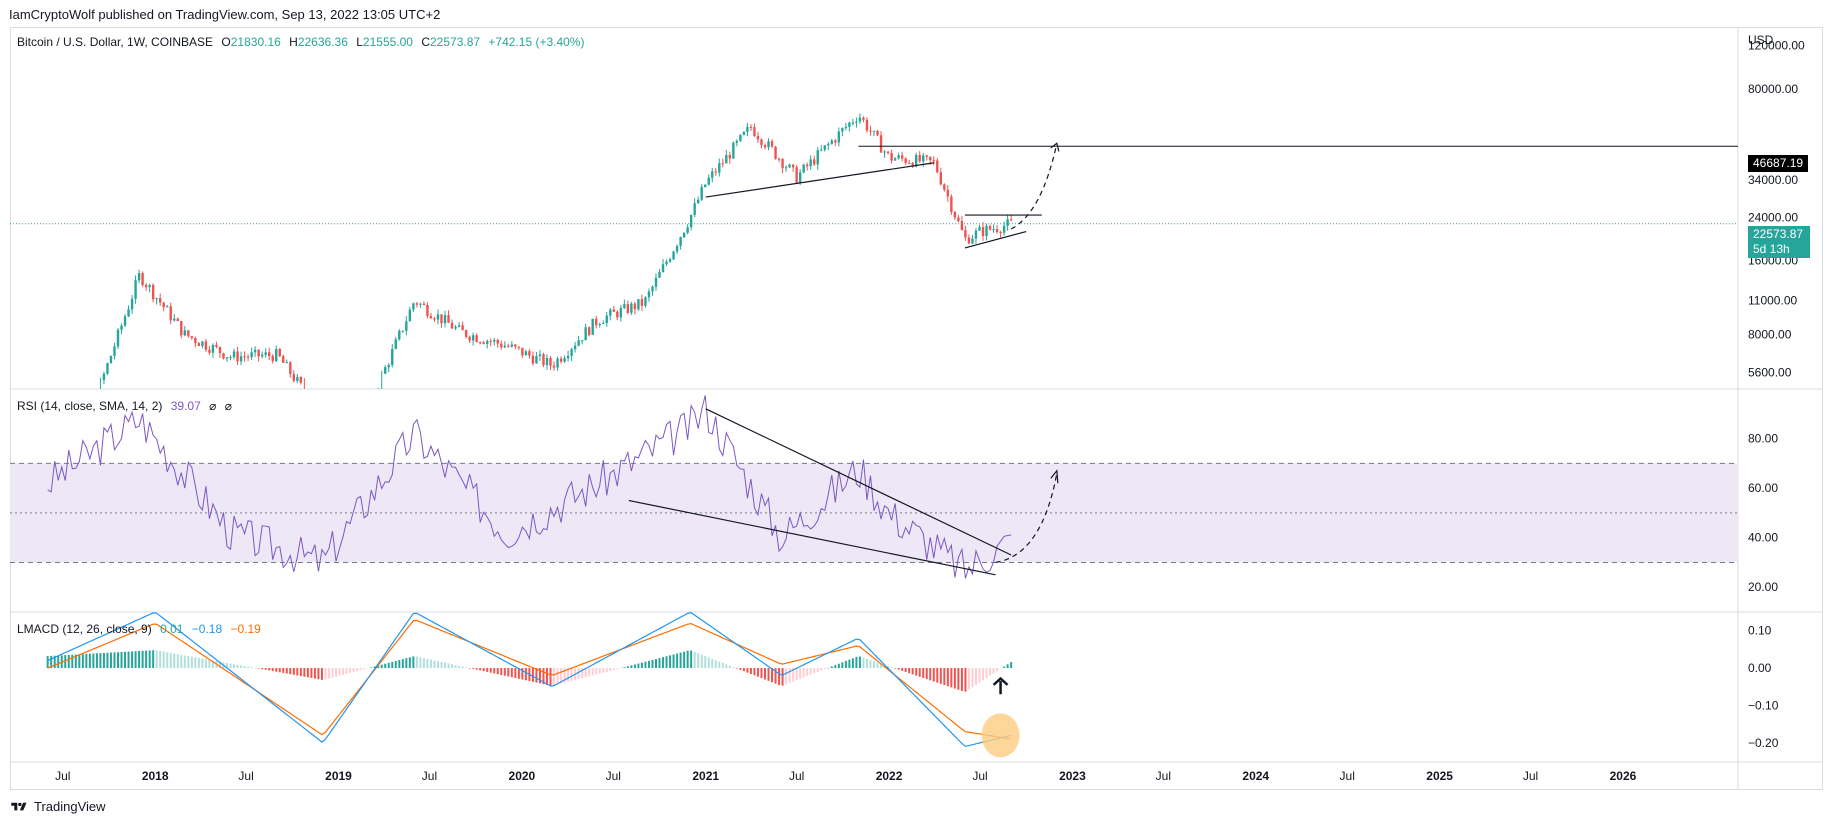 The image size is (1834, 825). What do you see at coordinates (1763, 488) in the screenshot?
I see `rsi-axis-tick: 60.00` at bounding box center [1763, 488].